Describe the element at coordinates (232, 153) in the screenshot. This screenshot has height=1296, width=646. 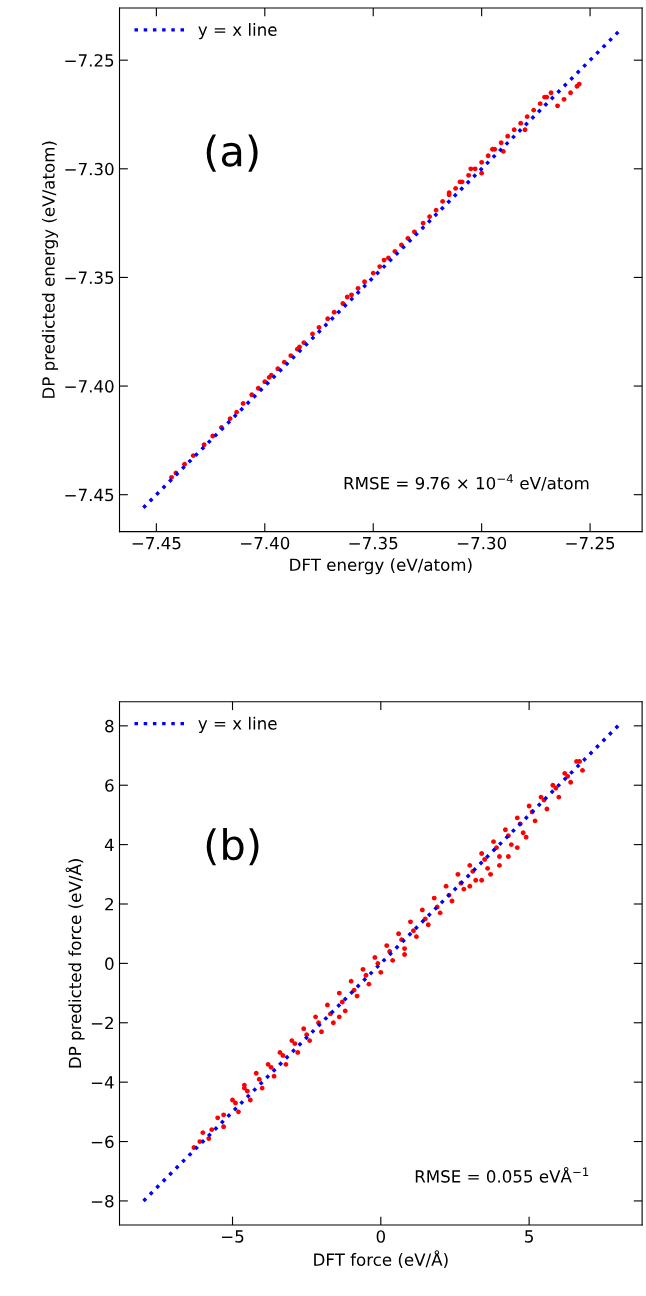
I see `annotation: (a)` at that location.